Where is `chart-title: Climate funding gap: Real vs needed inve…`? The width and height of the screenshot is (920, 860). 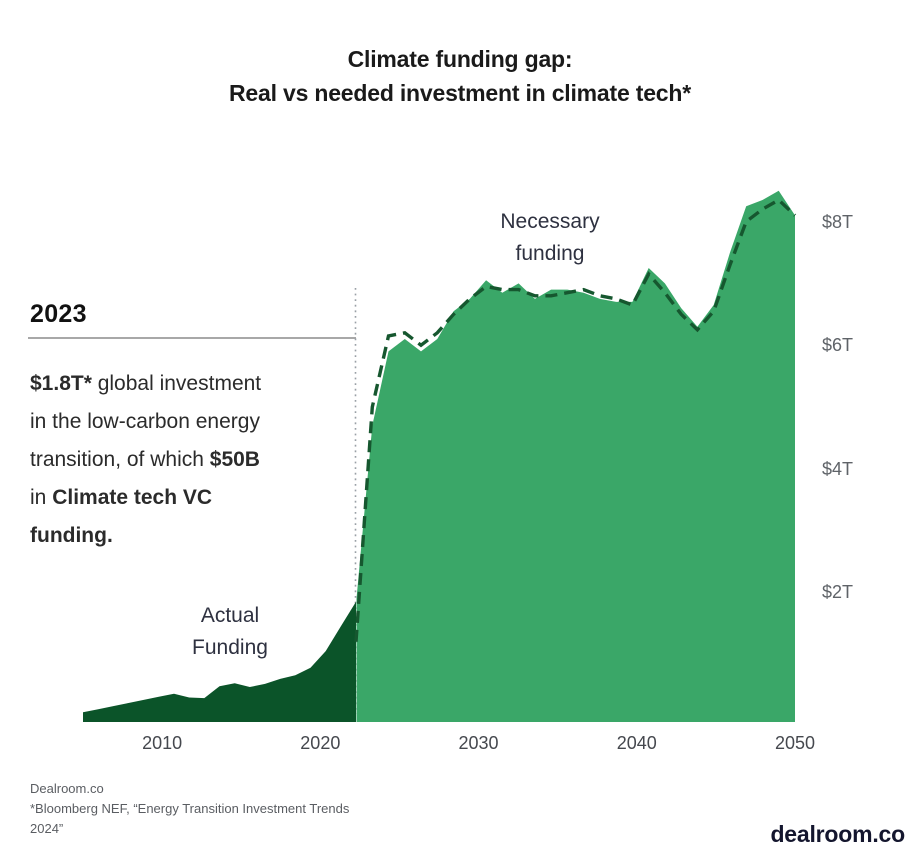 chart-title: Climate funding gap: Real vs needed inve… is located at coordinates (460, 76).